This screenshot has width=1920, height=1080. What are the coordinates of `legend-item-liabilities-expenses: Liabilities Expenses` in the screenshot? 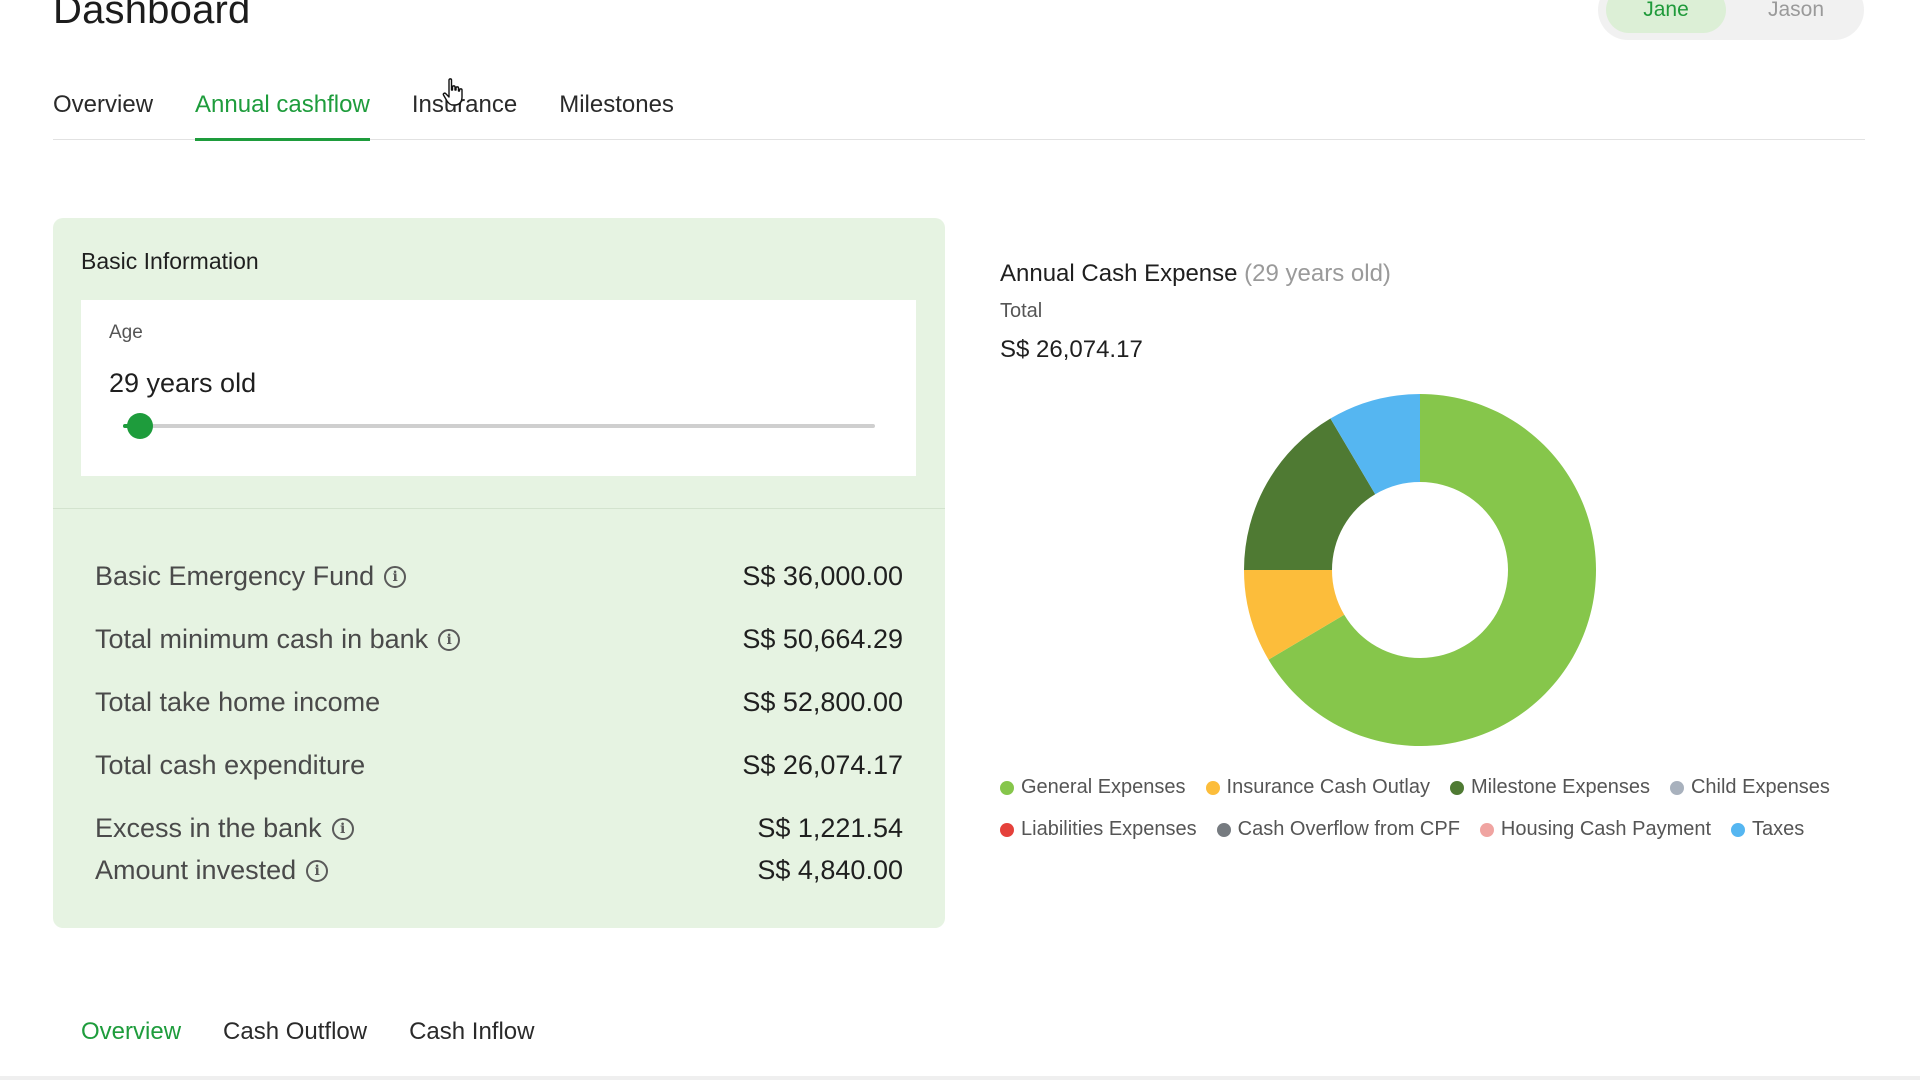 It's located at (1098, 829).